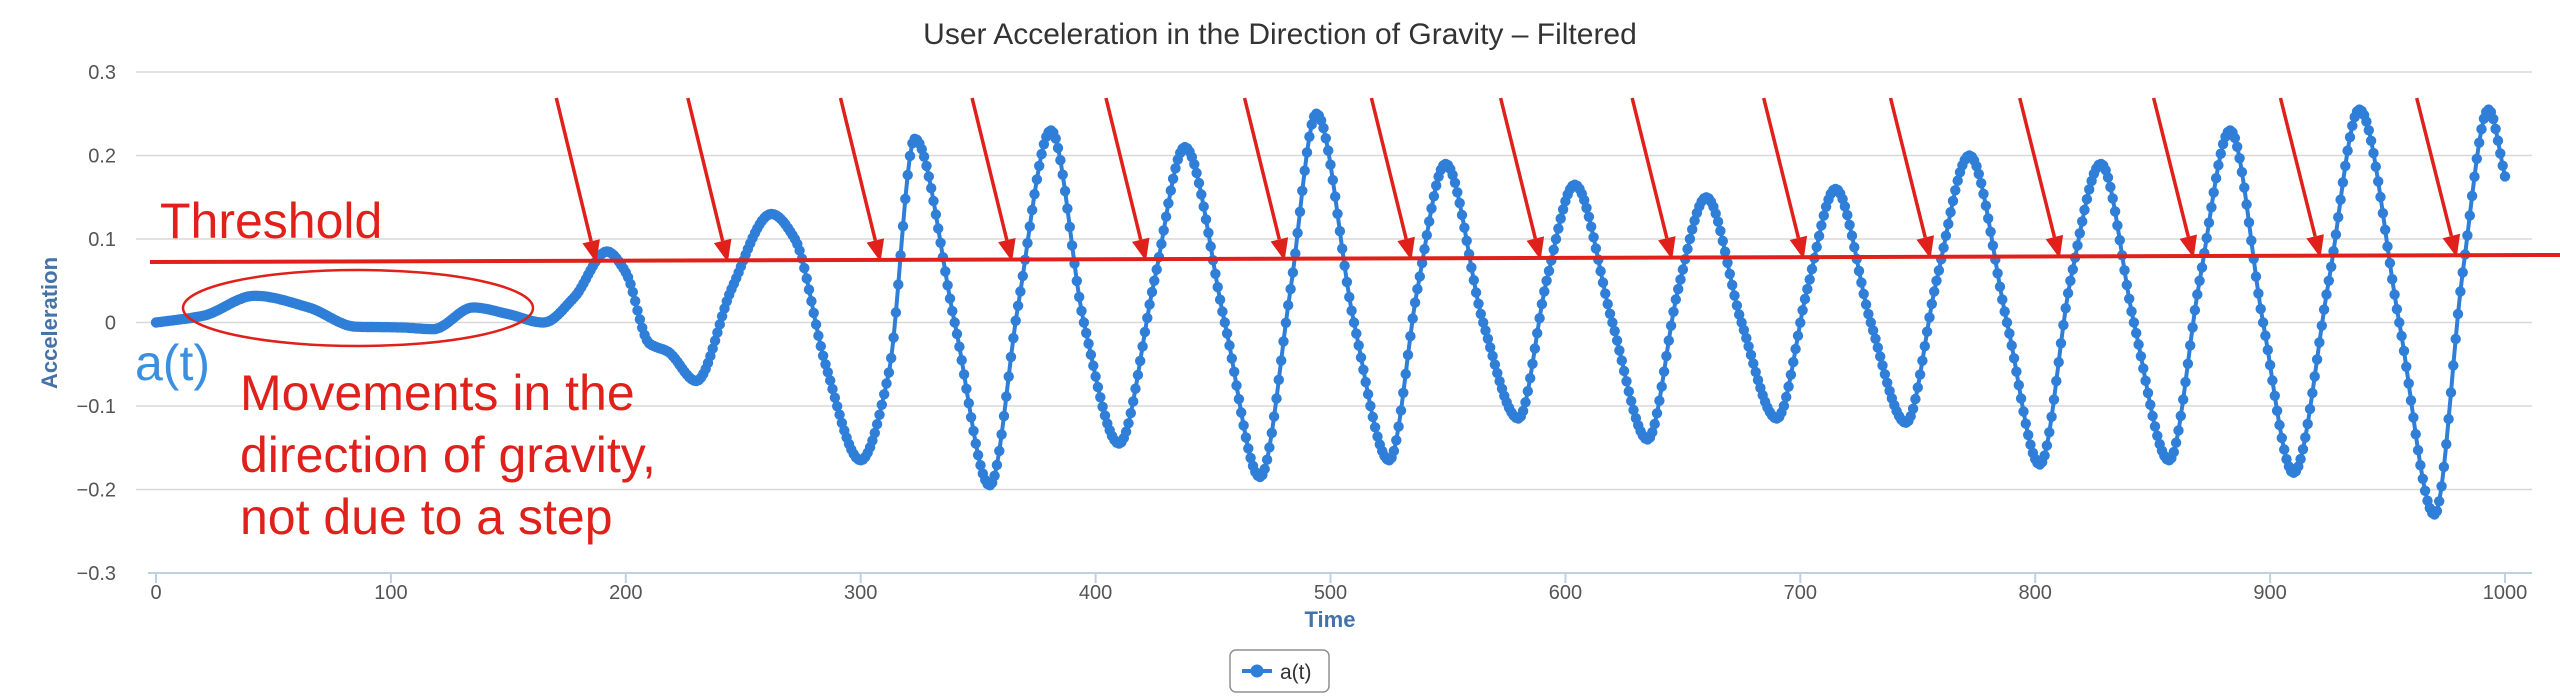  Describe the element at coordinates (49, 323) in the screenshot. I see `y-axis-label: Acceleration` at that location.